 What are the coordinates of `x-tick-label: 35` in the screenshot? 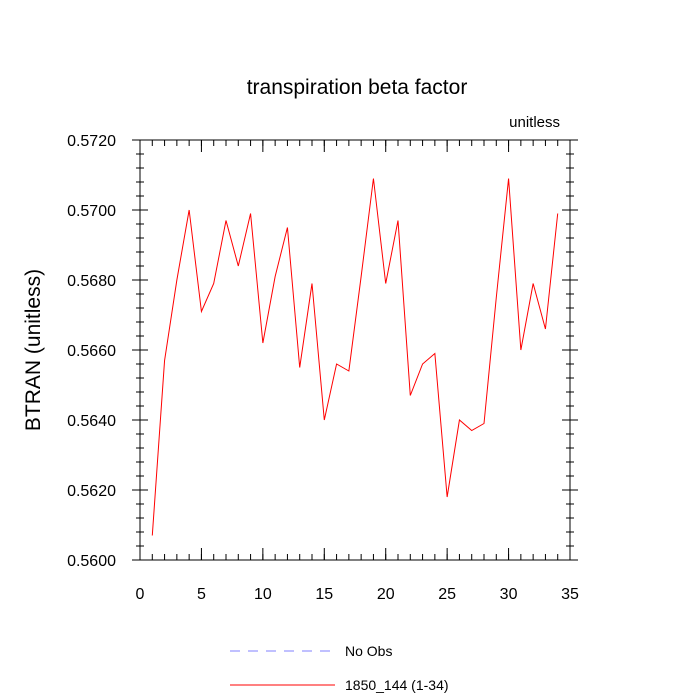 It's located at (570, 594).